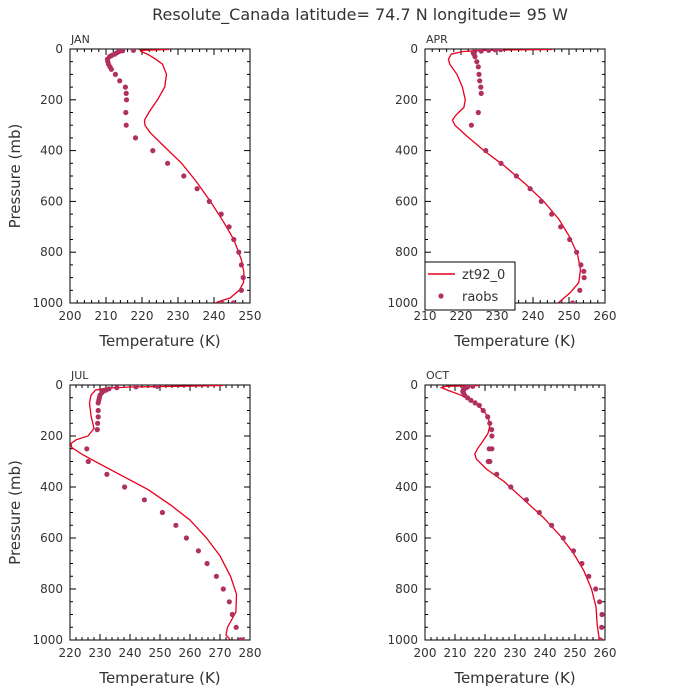  What do you see at coordinates (480, 297) in the screenshot?
I see `legend-obs-label: raobs` at bounding box center [480, 297].